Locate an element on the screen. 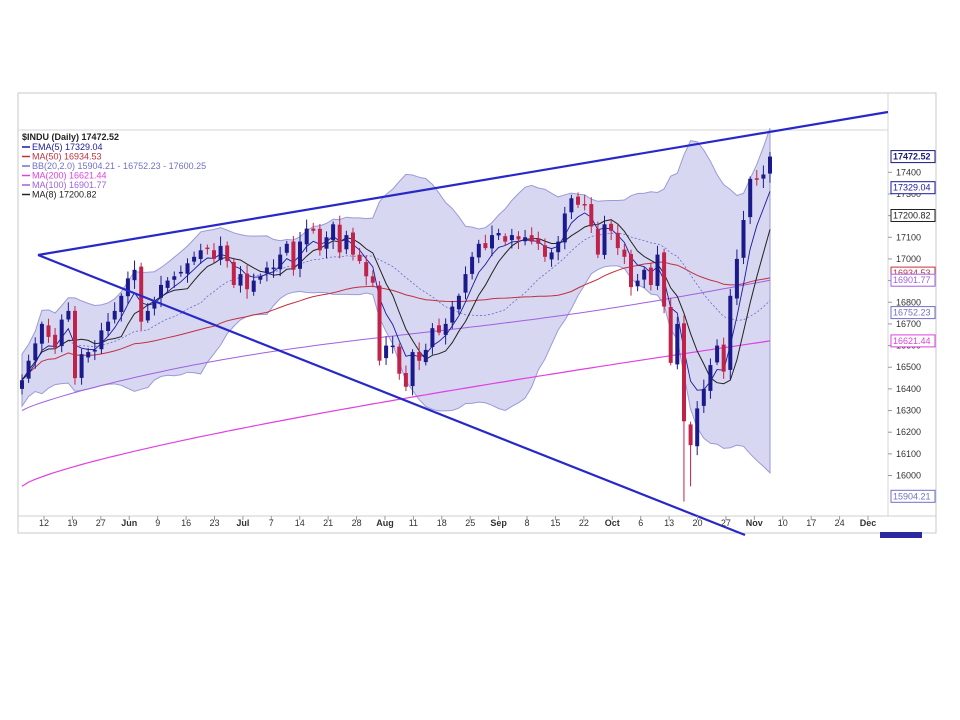 This screenshot has height=720, width=960. y-tick-label: 16000 is located at coordinates (908, 476).